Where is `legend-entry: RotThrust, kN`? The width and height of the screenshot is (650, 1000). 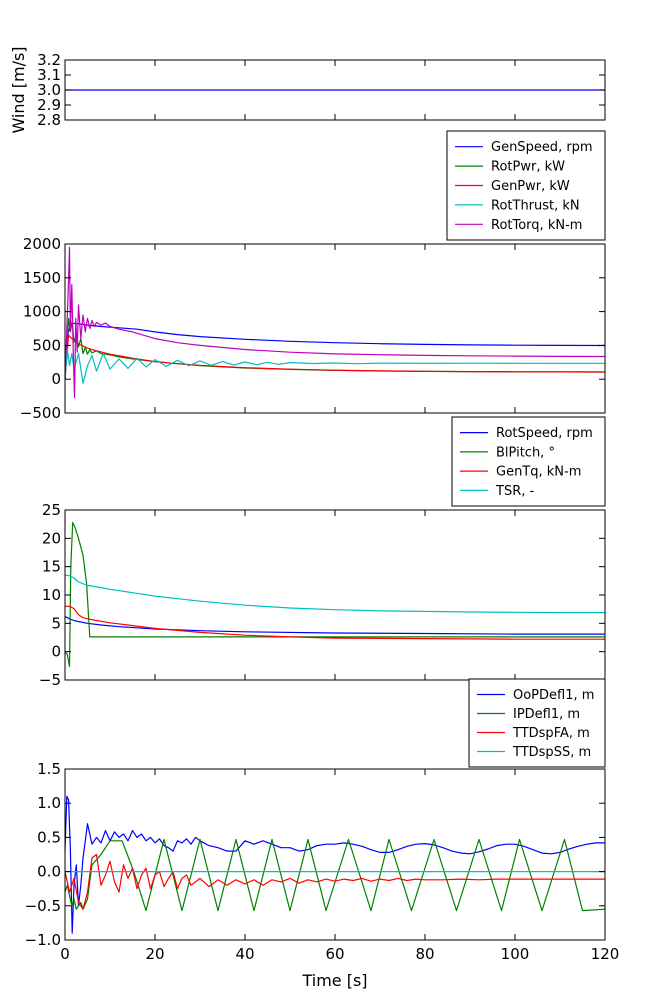 legend-entry: RotThrust, kN is located at coordinates (535, 205).